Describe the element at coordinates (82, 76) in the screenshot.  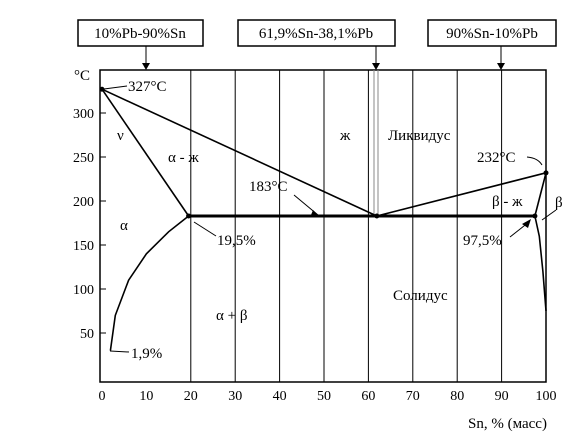
I see `y-axis-unit: °C` at that location.